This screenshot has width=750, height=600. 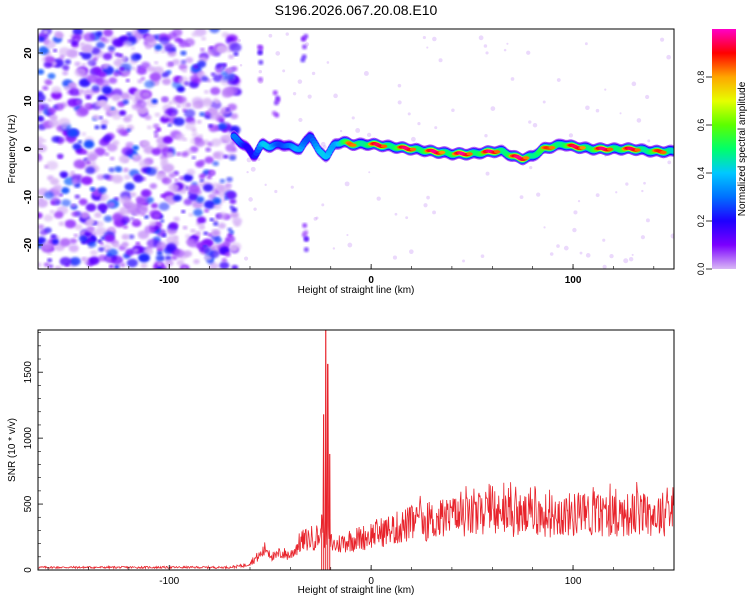 I want to click on colorbar-tick-label: 0.4, so click(x=701, y=173).